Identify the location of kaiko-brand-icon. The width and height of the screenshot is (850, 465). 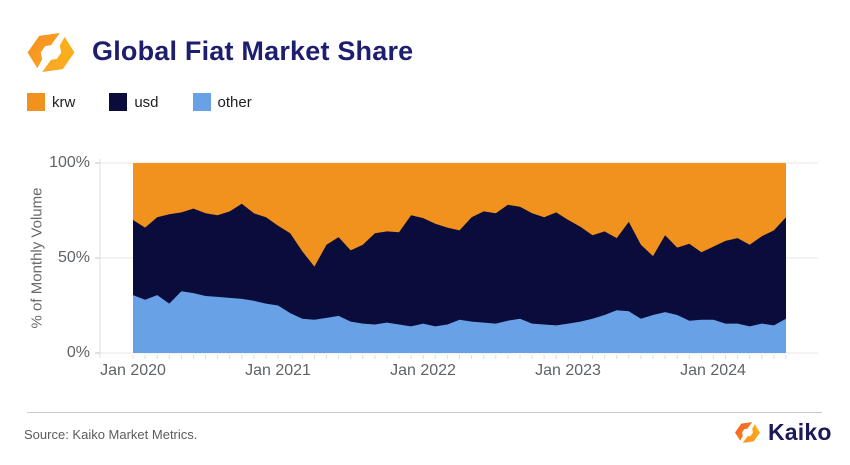
(747, 432).